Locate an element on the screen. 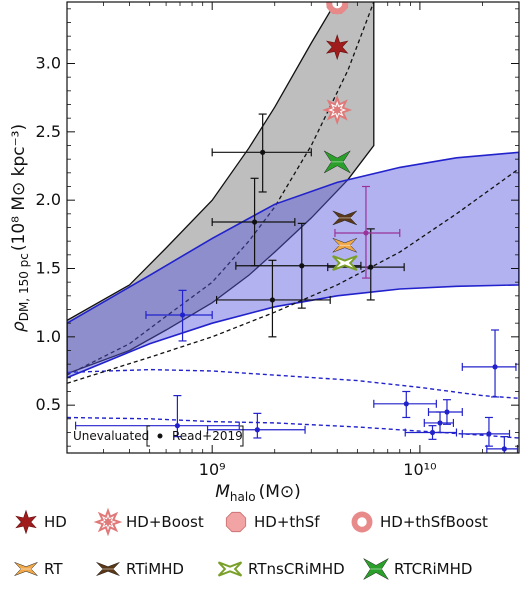  legend-item-hd-thsf: HD+thSf is located at coordinates (272, 522).